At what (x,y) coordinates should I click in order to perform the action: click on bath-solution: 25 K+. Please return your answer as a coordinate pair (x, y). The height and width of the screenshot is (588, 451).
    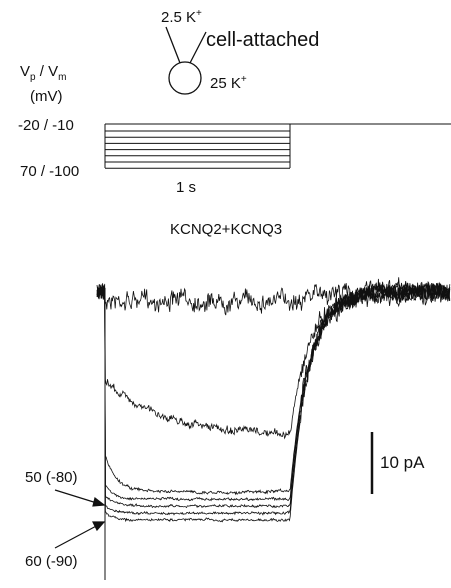
    Looking at the image, I should click on (228, 83).